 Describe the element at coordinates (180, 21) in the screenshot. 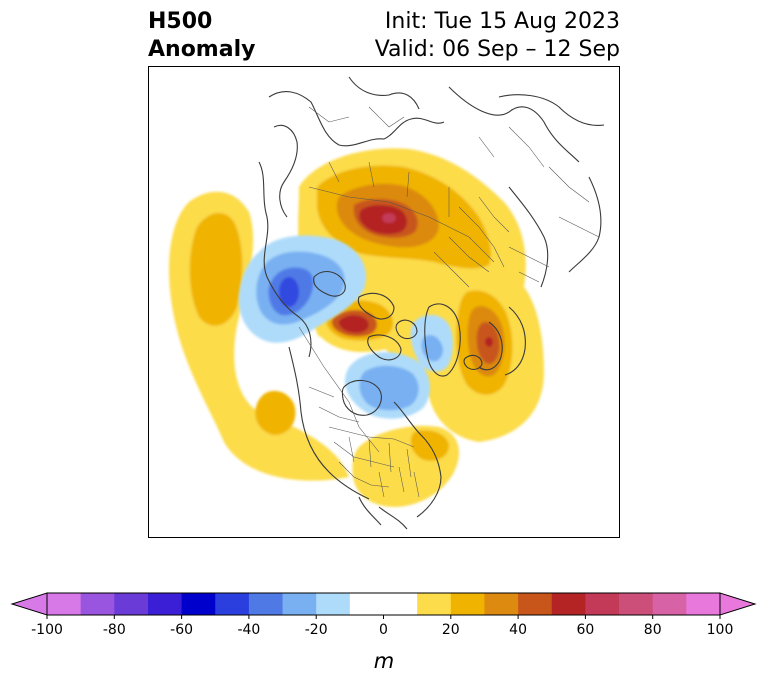

I see `title-variable: H500` at that location.